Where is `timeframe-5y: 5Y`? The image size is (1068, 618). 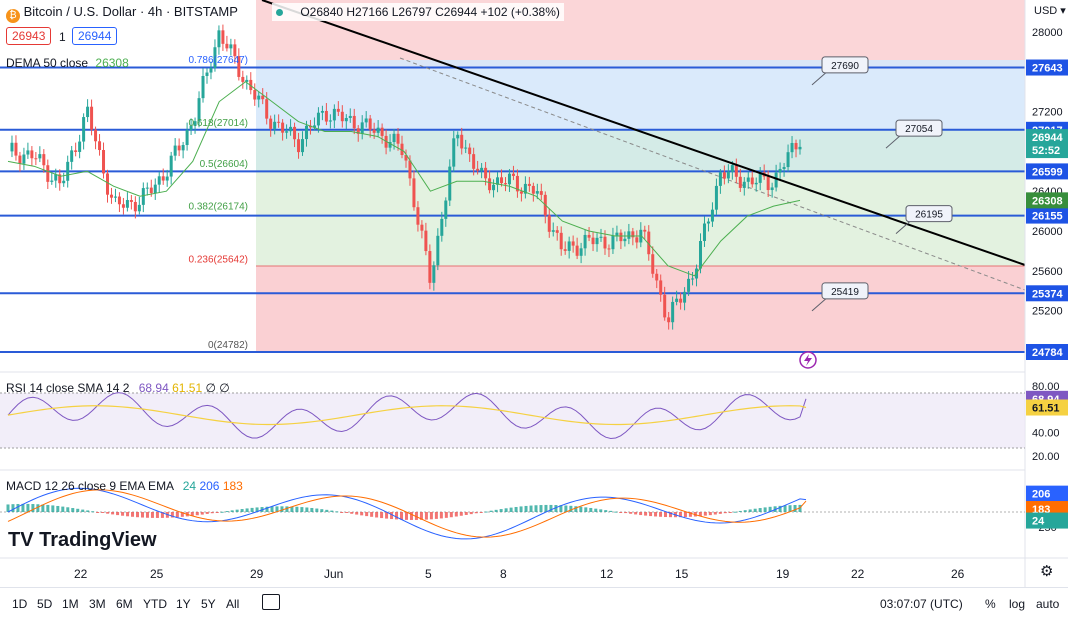 timeframe-5y: 5Y is located at coordinates (208, 604).